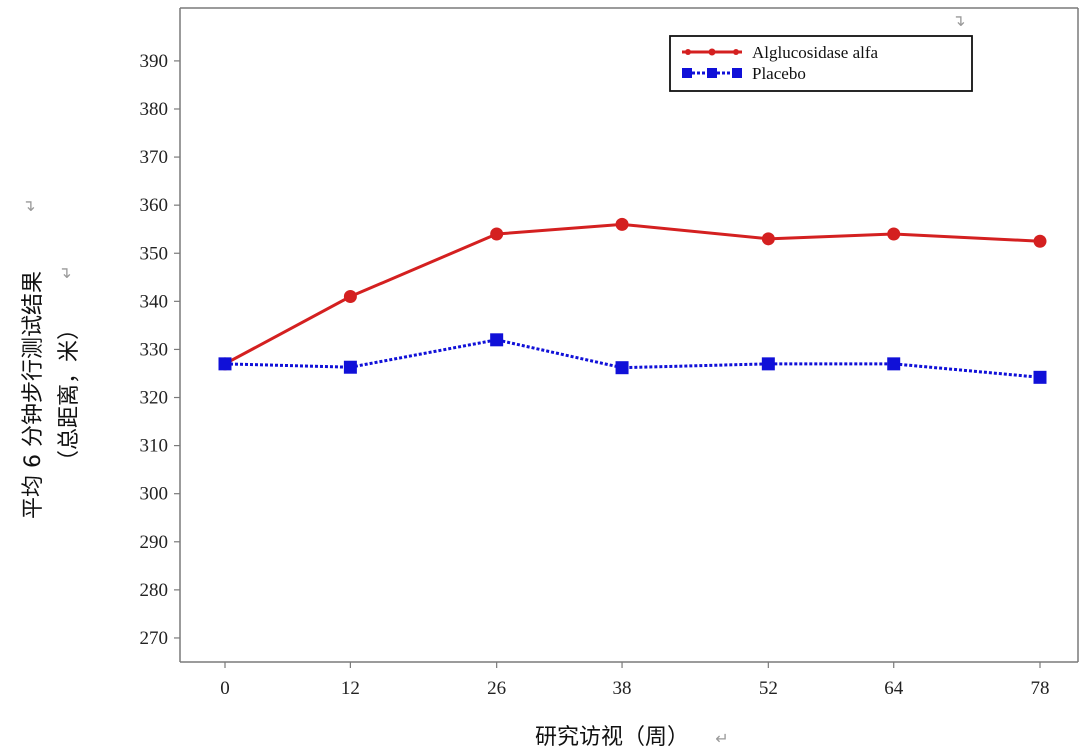 The image size is (1085, 756). Describe the element at coordinates (632, 358) in the screenshot. I see `series-placebo` at that location.